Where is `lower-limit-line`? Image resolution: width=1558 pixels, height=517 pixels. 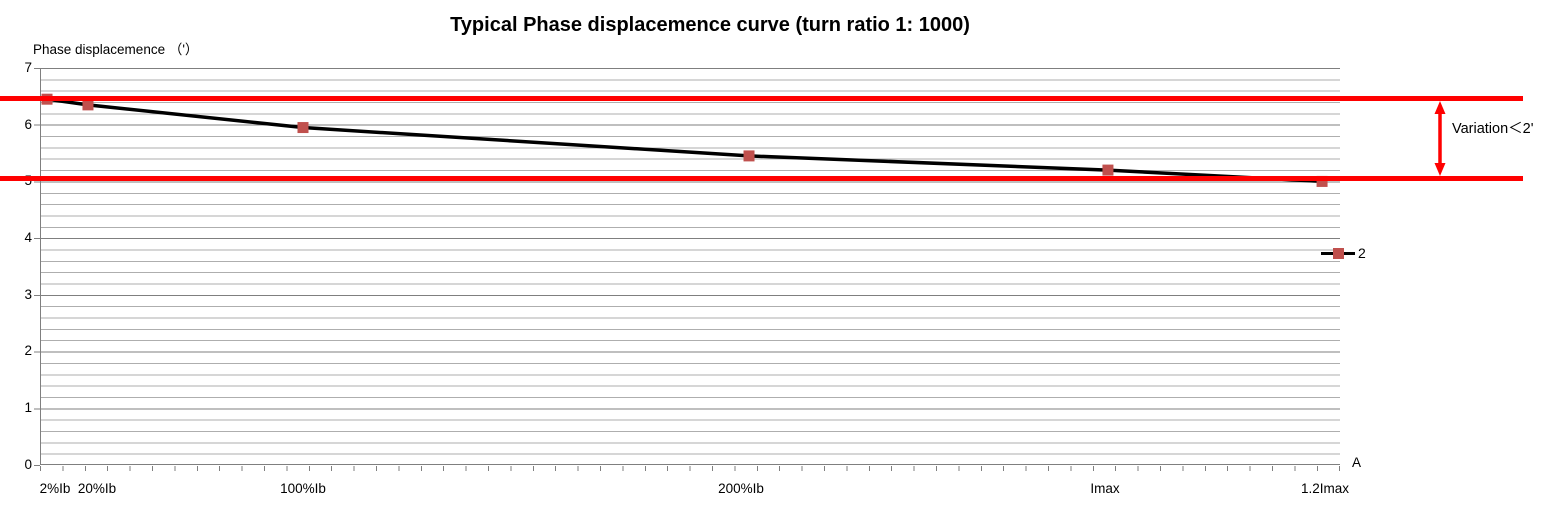
lower-limit-line is located at coordinates (761, 179).